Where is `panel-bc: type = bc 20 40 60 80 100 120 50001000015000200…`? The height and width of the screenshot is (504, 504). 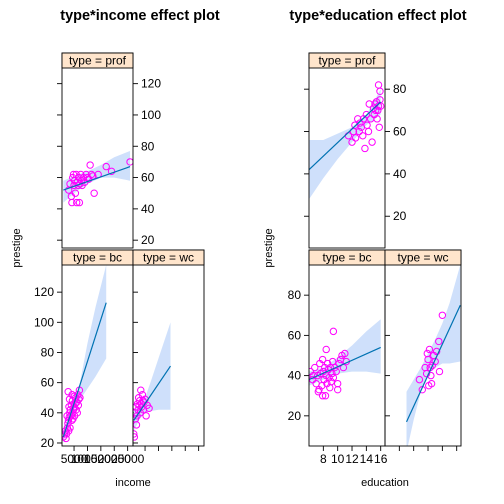
panel-bc: type = bc 20 40 60 80 100 120 50001000015000200… is located at coordinates (89, 357).